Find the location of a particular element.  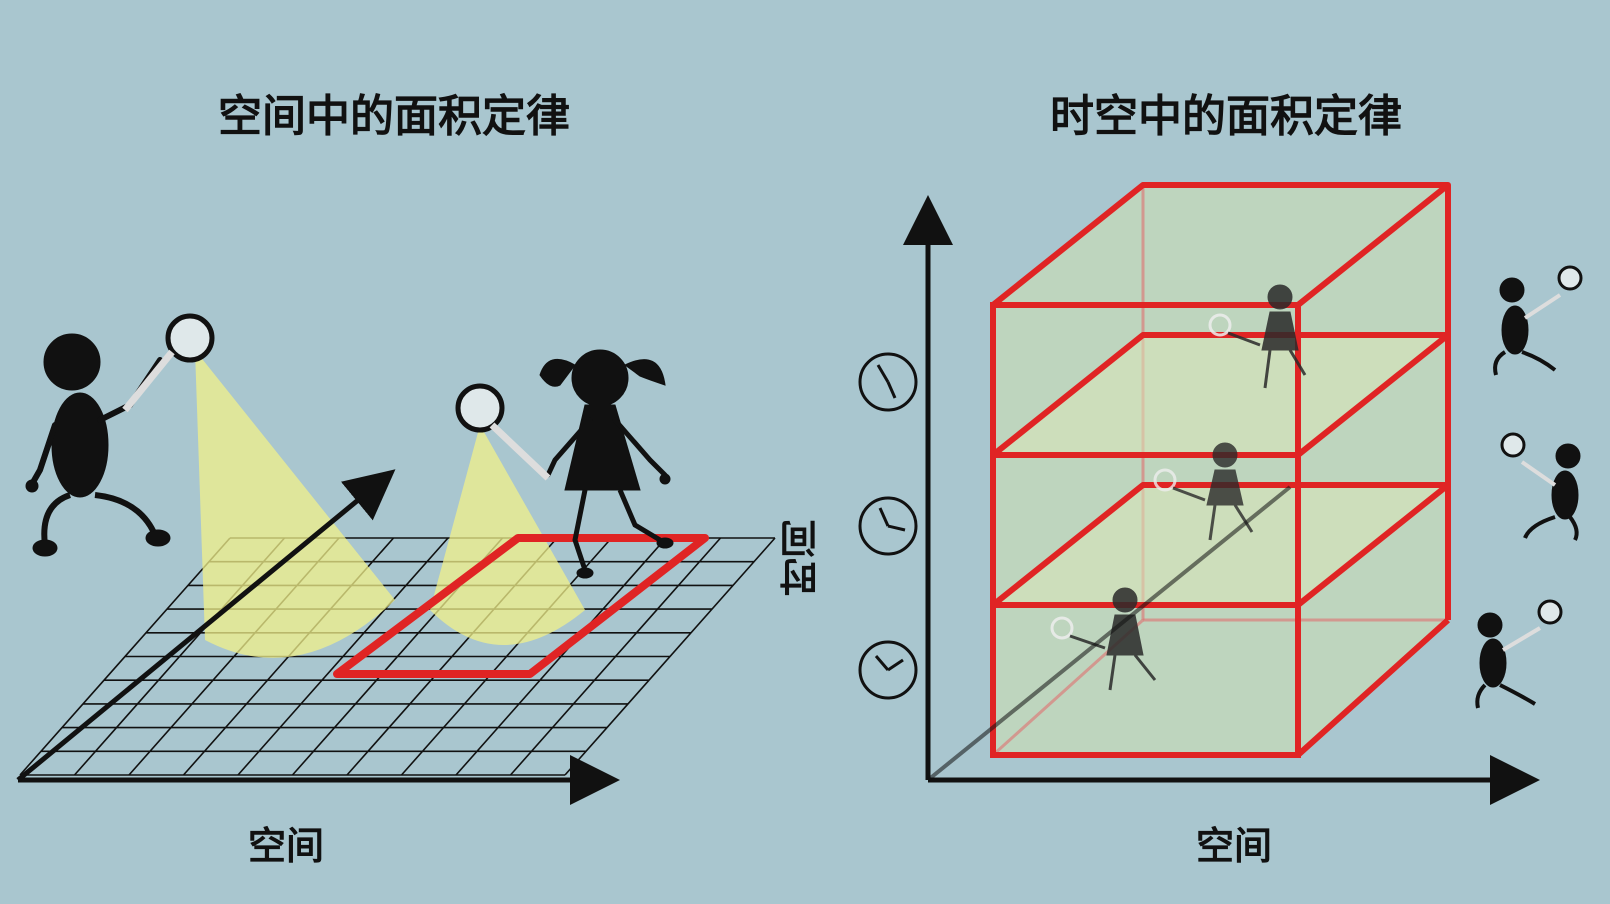

right-depth-axis is located at coordinates (1109, 633).